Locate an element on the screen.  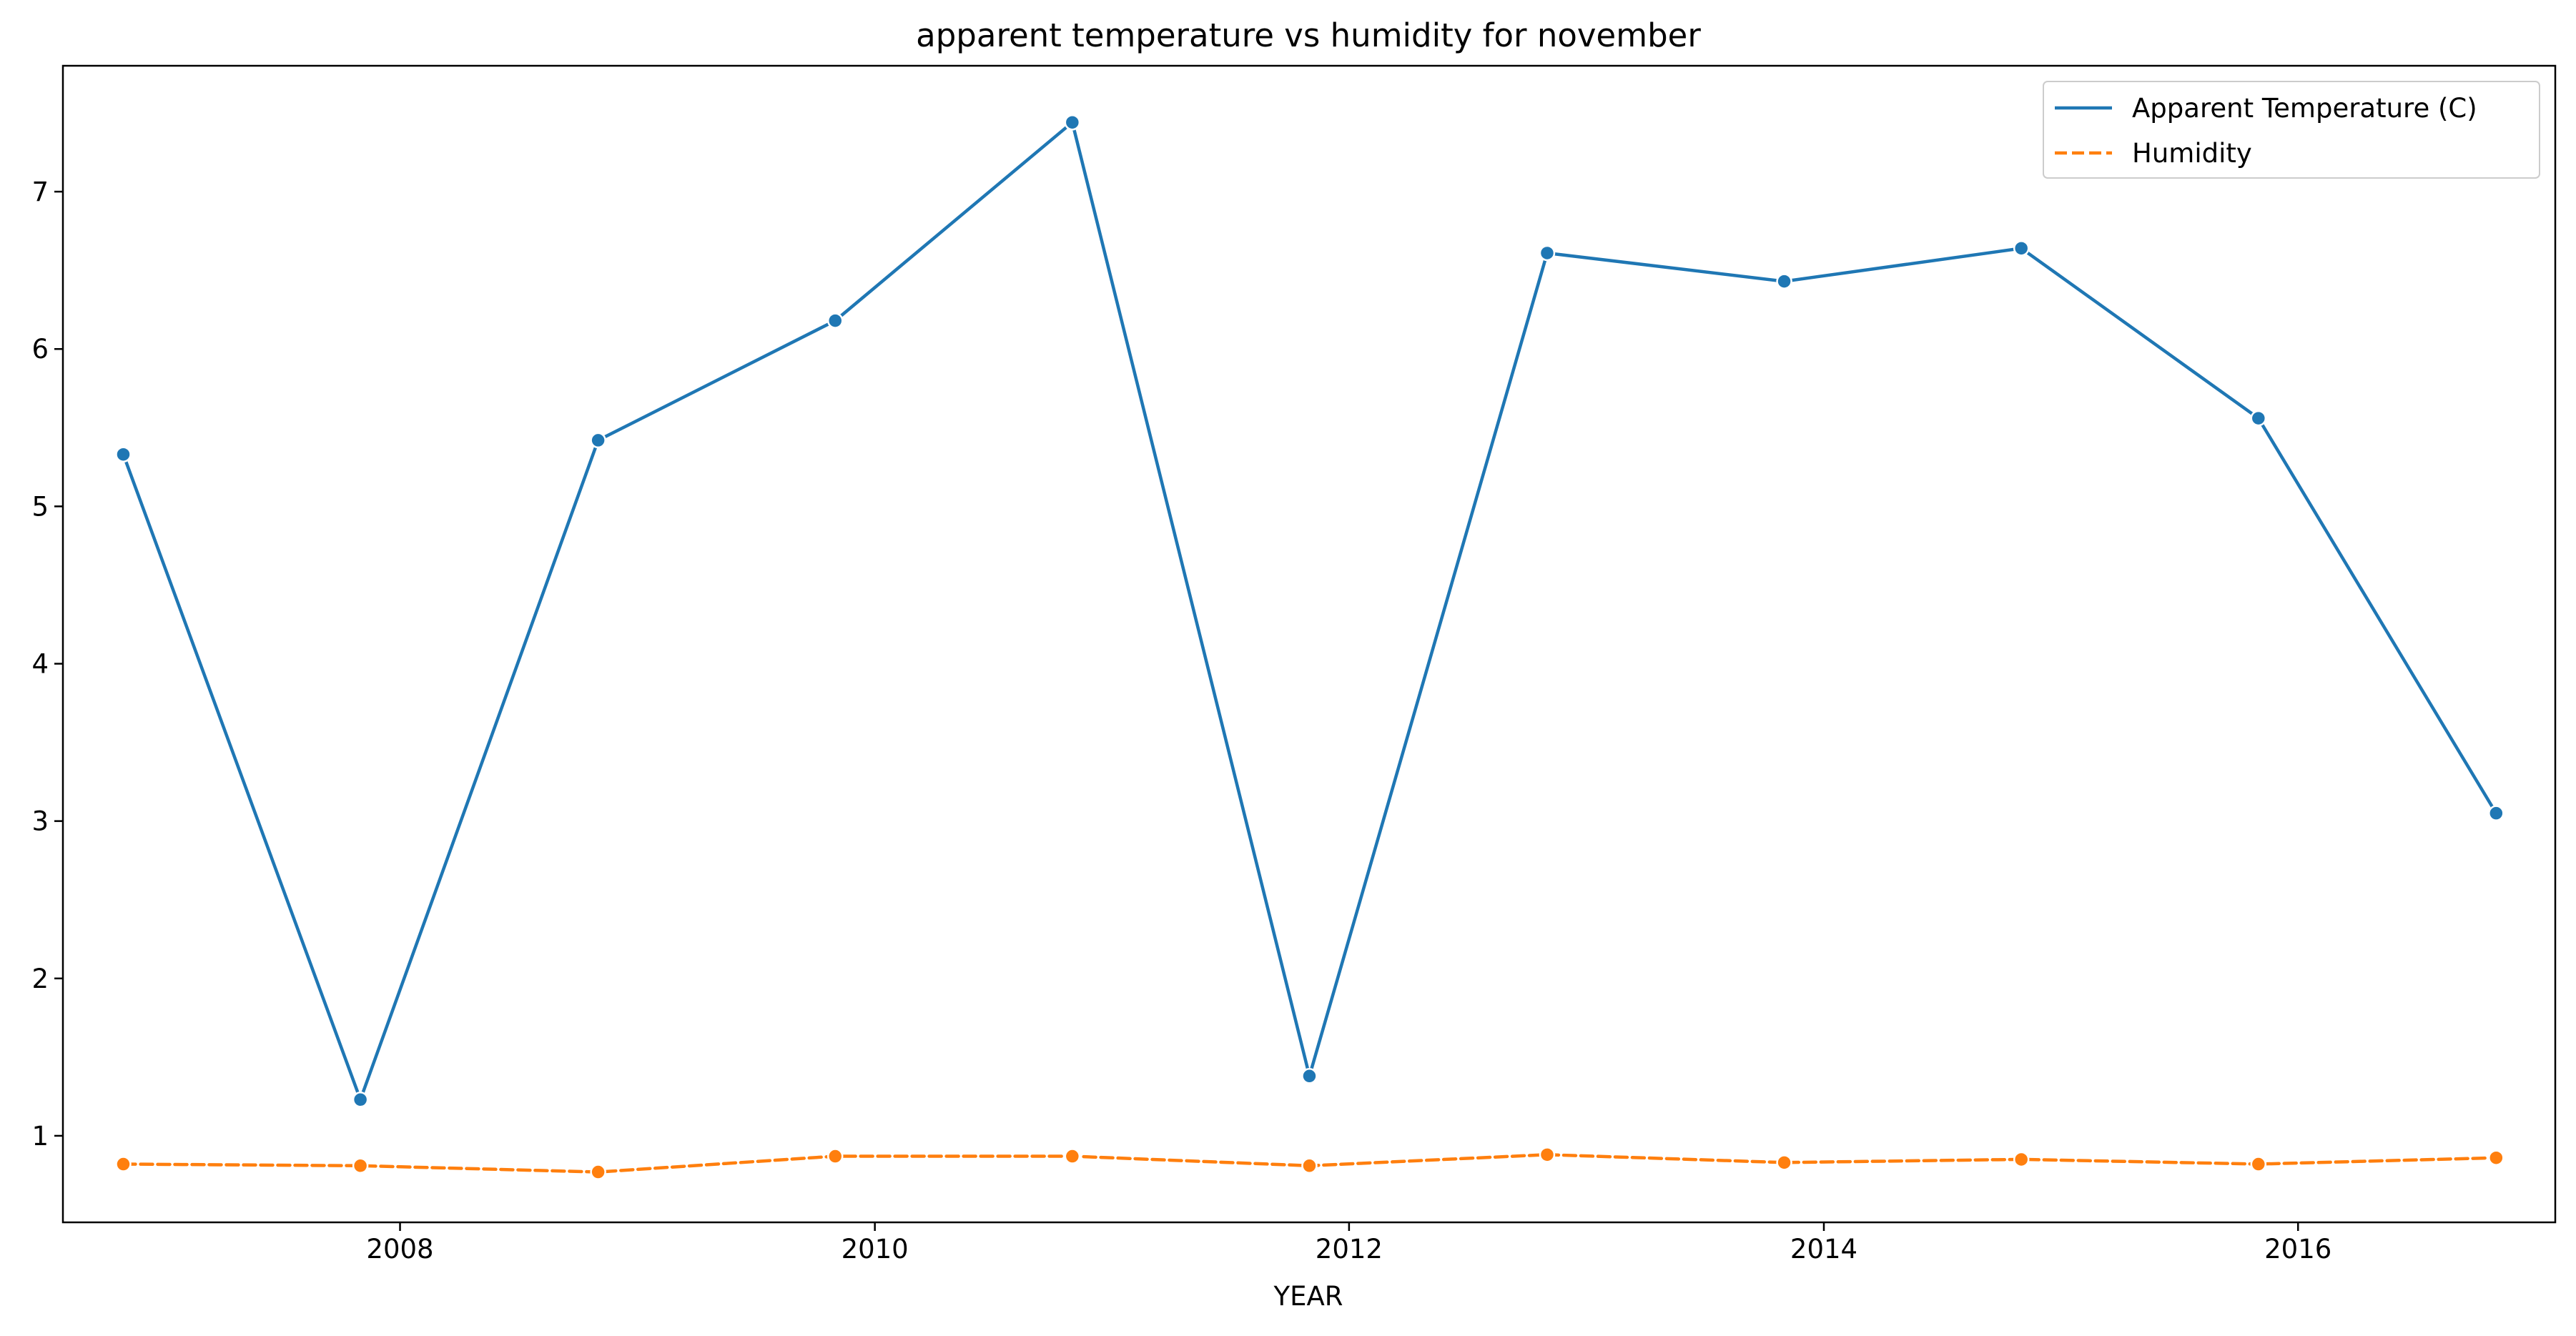
x-tick-label: 2008 is located at coordinates (399, 1249).